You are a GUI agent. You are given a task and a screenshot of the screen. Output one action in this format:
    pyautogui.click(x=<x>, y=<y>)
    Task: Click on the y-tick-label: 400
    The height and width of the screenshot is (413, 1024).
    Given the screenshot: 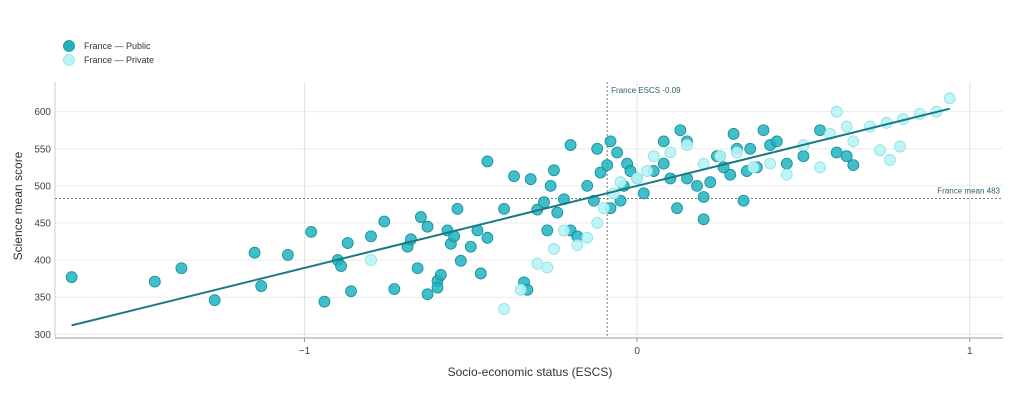 What is the action you would take?
    pyautogui.click(x=42, y=261)
    